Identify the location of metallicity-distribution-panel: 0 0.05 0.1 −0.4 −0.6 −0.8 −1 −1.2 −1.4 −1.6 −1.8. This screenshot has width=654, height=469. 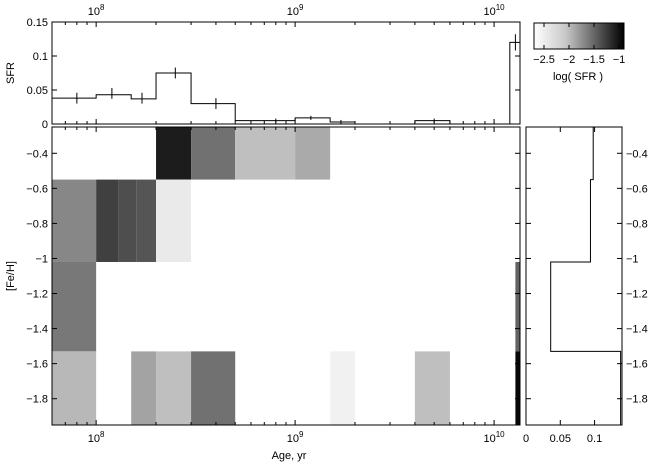
(585, 285).